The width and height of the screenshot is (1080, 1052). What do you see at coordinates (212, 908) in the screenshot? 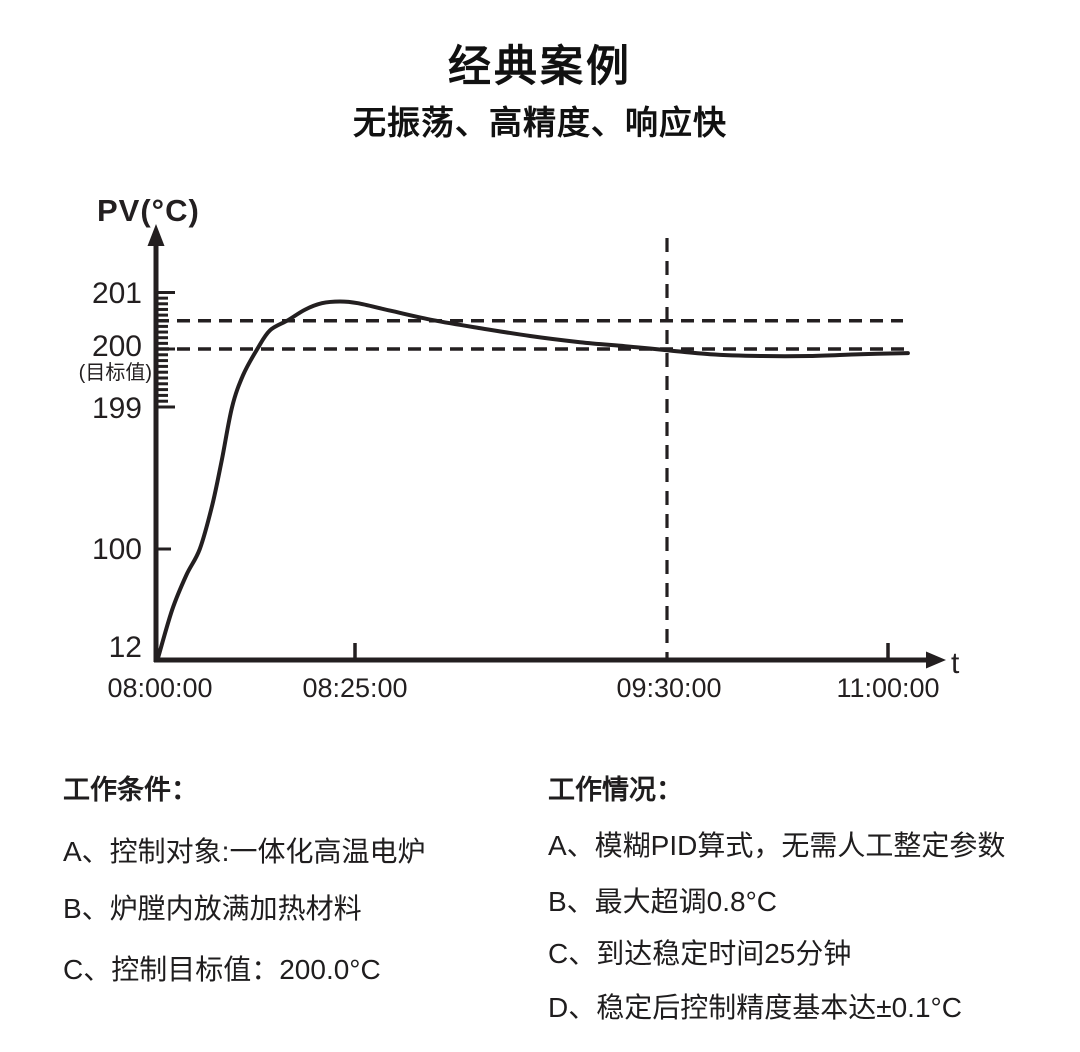
I see `note-item: B、炉膛内放满加热材料` at bounding box center [212, 908].